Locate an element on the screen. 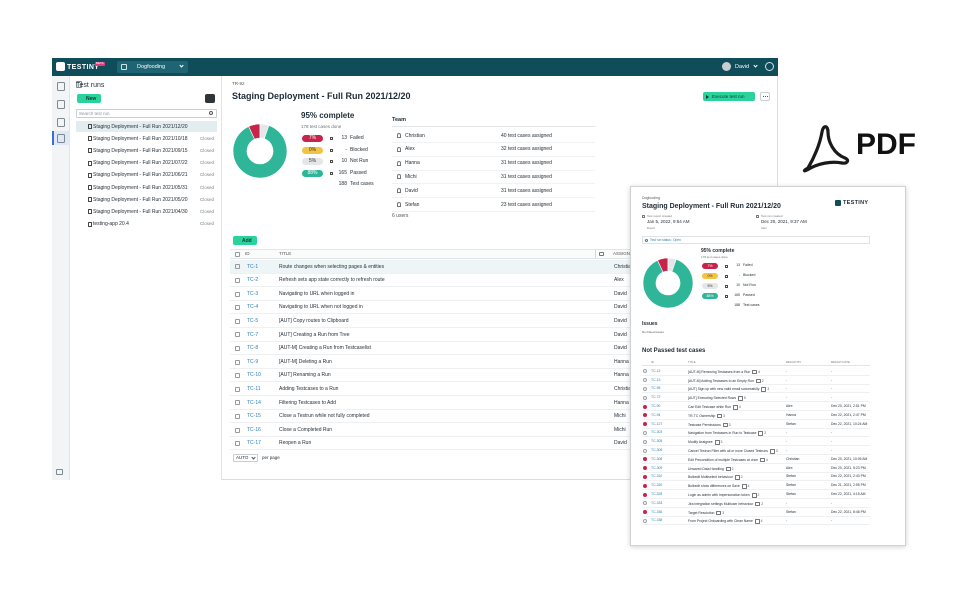 This screenshot has height=600, width=960. case-id: TC-3 is located at coordinates (253, 293).